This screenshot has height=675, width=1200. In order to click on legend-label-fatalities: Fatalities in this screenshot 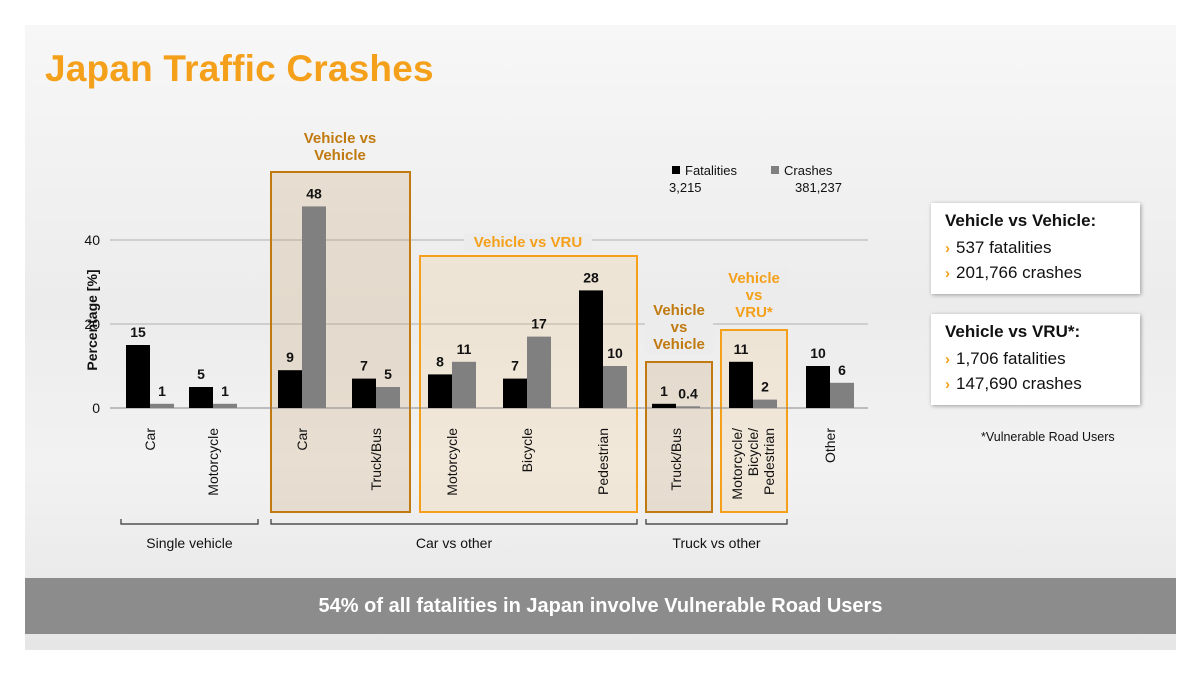, I will do `click(711, 170)`.